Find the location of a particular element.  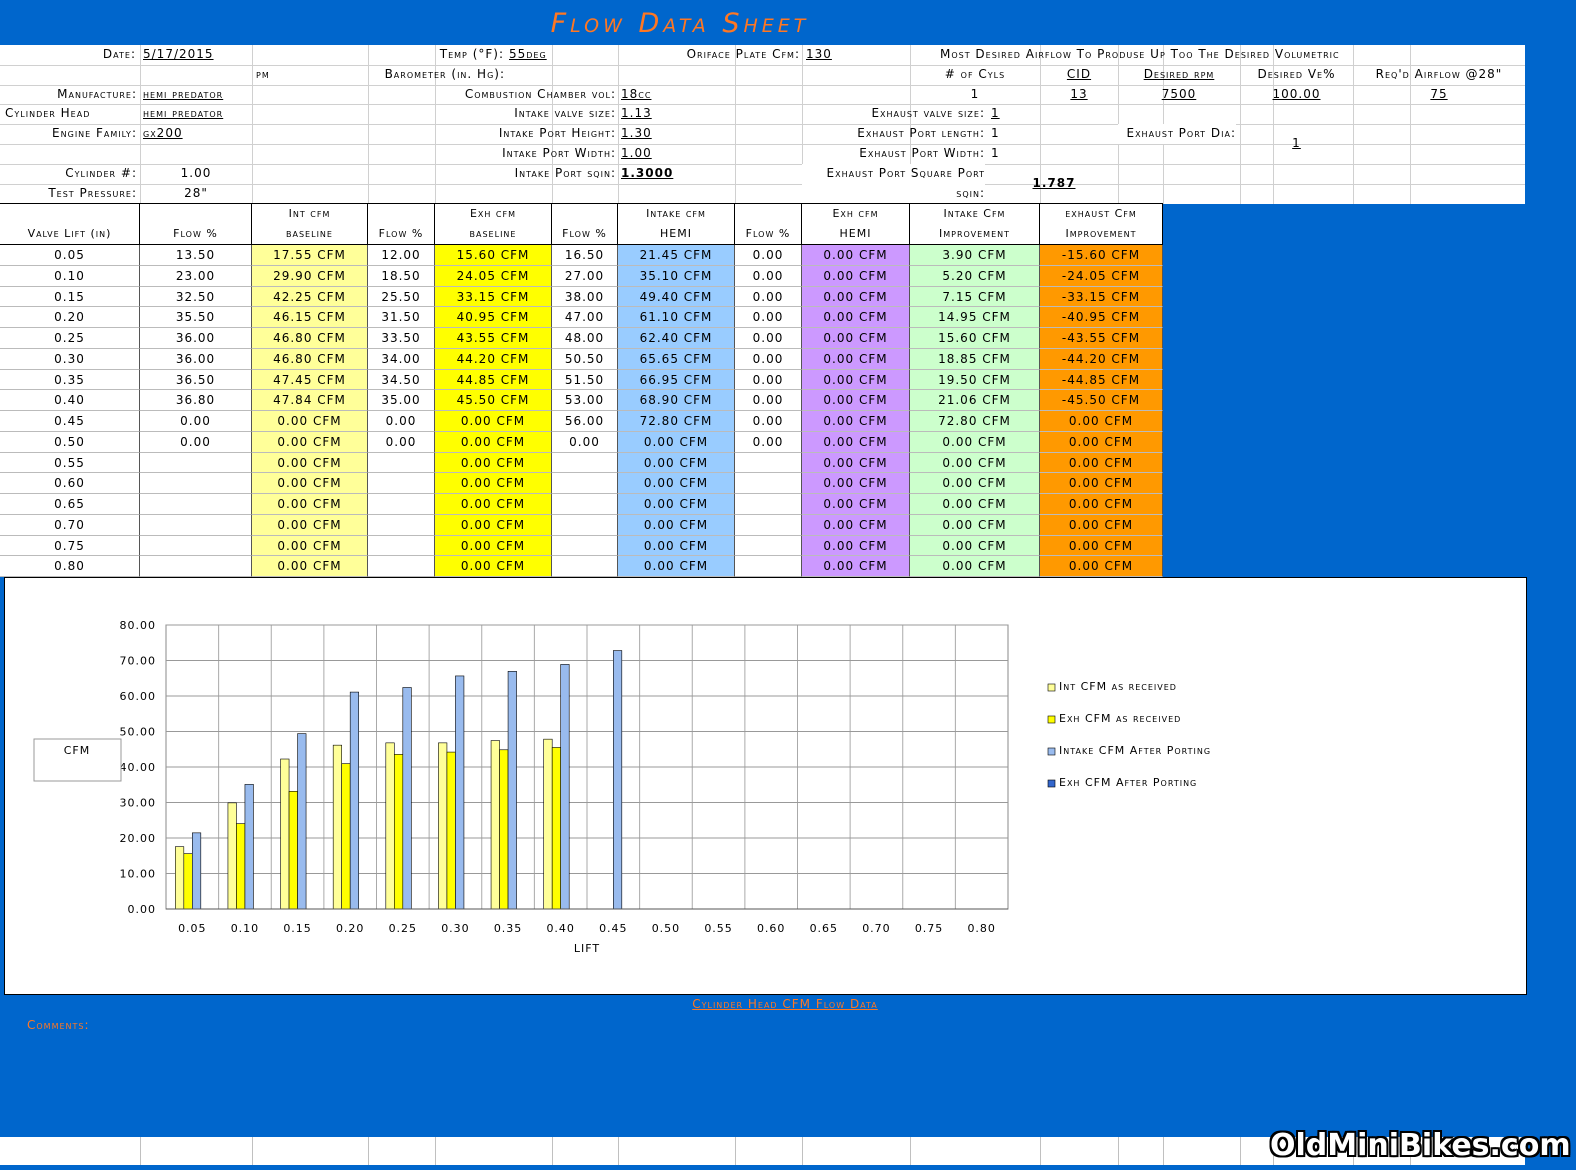

header-line: Valve Lift (in) is located at coordinates (69, 233).